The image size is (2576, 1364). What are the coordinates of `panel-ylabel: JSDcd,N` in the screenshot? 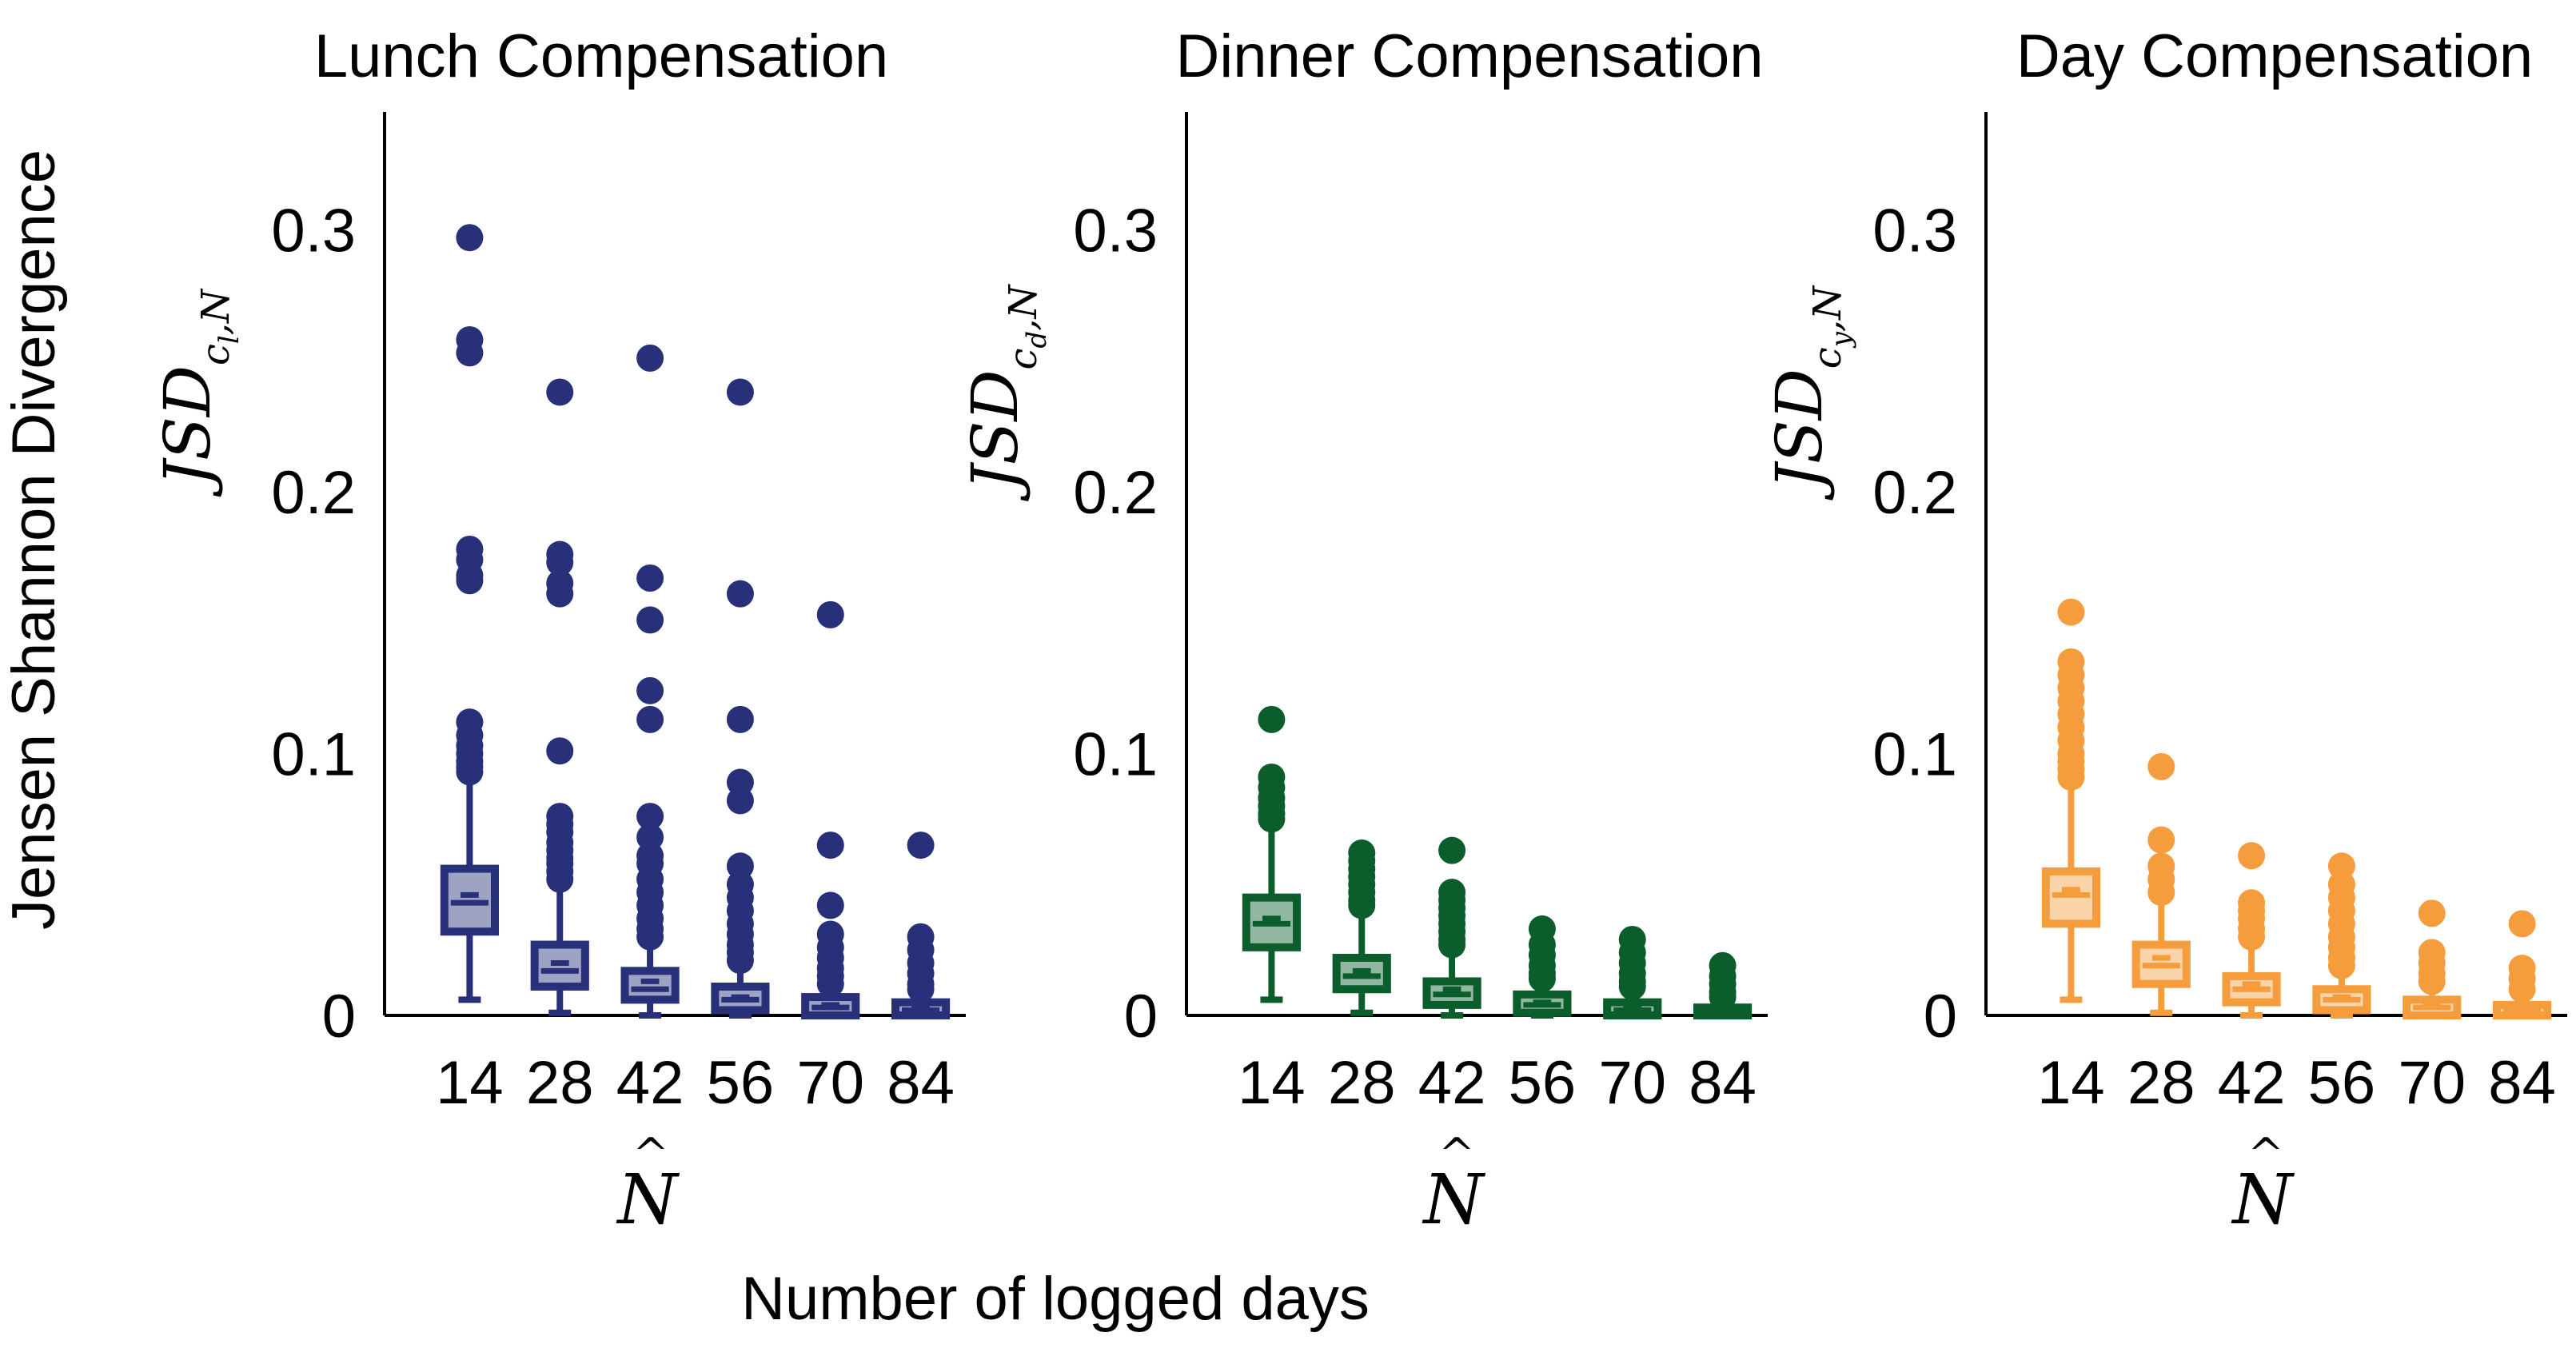 It's located at (1006, 393).